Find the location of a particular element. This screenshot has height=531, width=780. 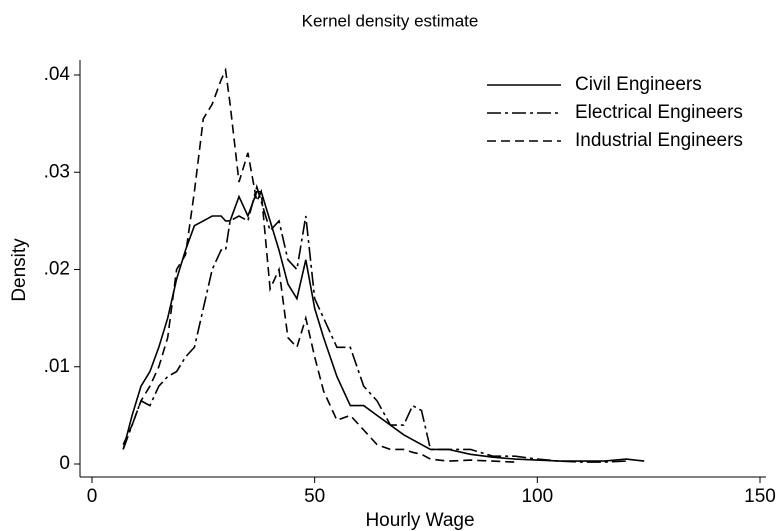

legend-label: Civil Engineers is located at coordinates (638, 84).